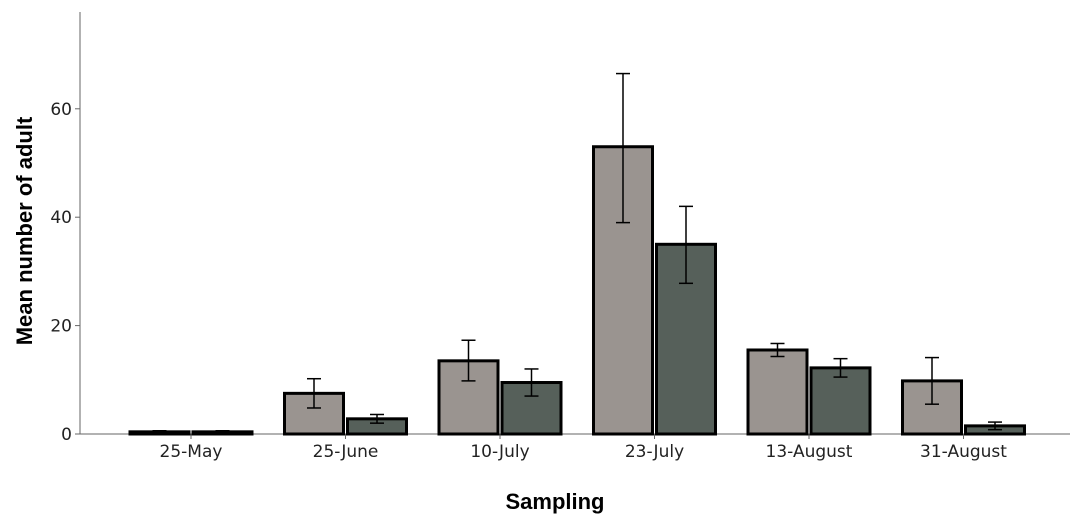 This screenshot has width=1070, height=516. I want to click on x-tick-label: 31-August, so click(963, 452).